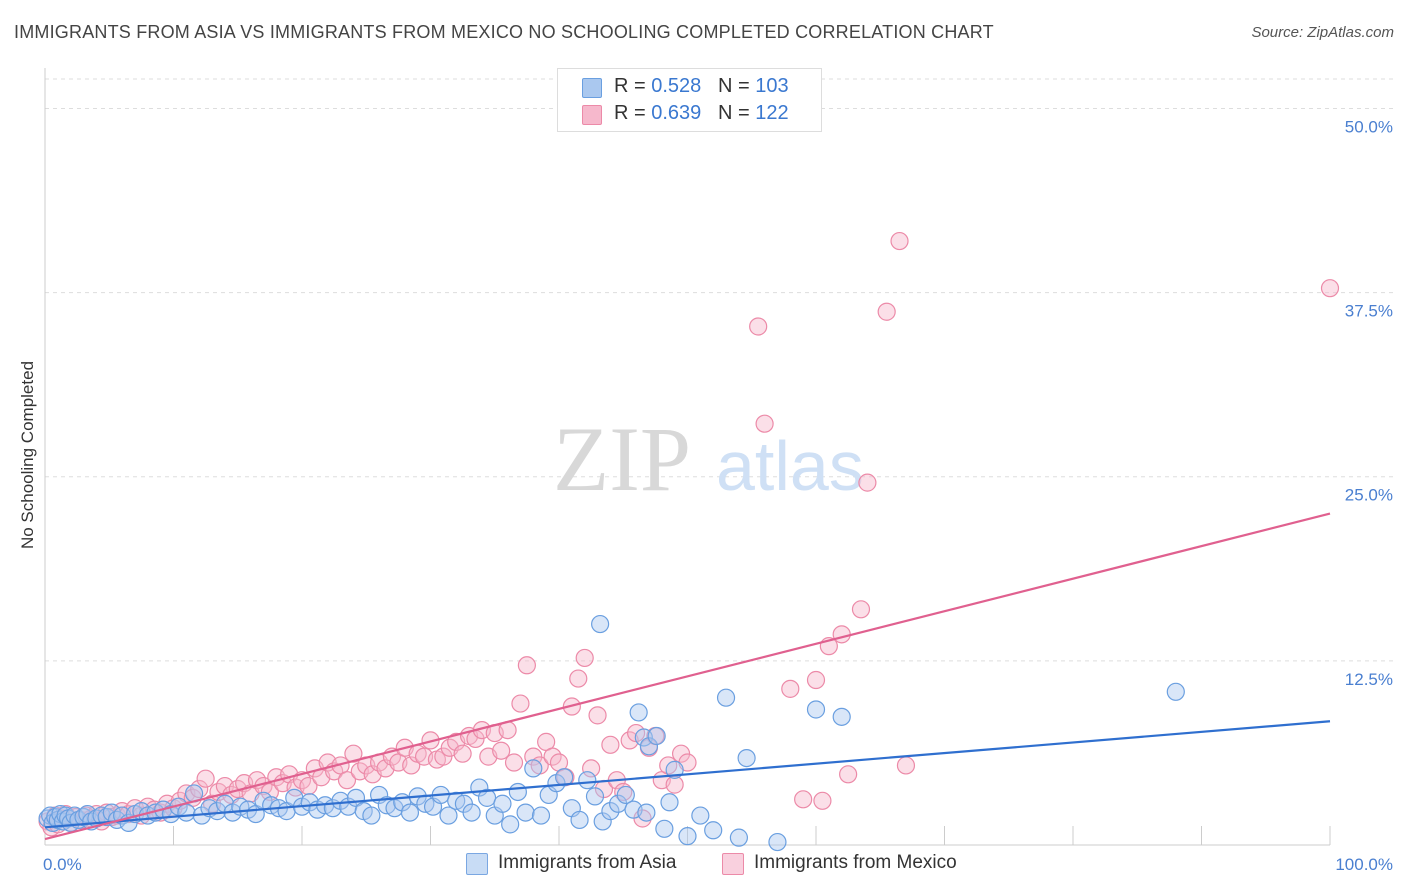 This screenshot has width=1406, height=892. What do you see at coordinates (855, 862) in the screenshot?
I see `legend-label-mexico: Immigrants from Mexico` at bounding box center [855, 862].